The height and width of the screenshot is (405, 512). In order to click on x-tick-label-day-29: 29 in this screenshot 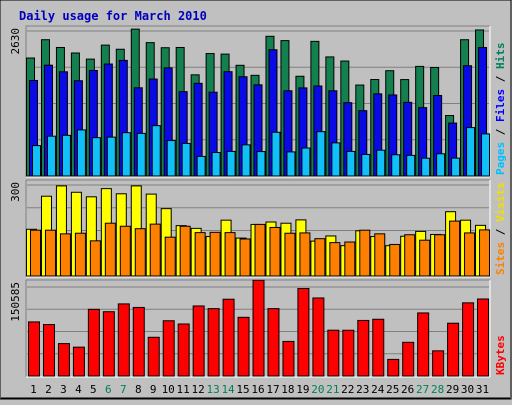, I will do `click(452, 389)`.